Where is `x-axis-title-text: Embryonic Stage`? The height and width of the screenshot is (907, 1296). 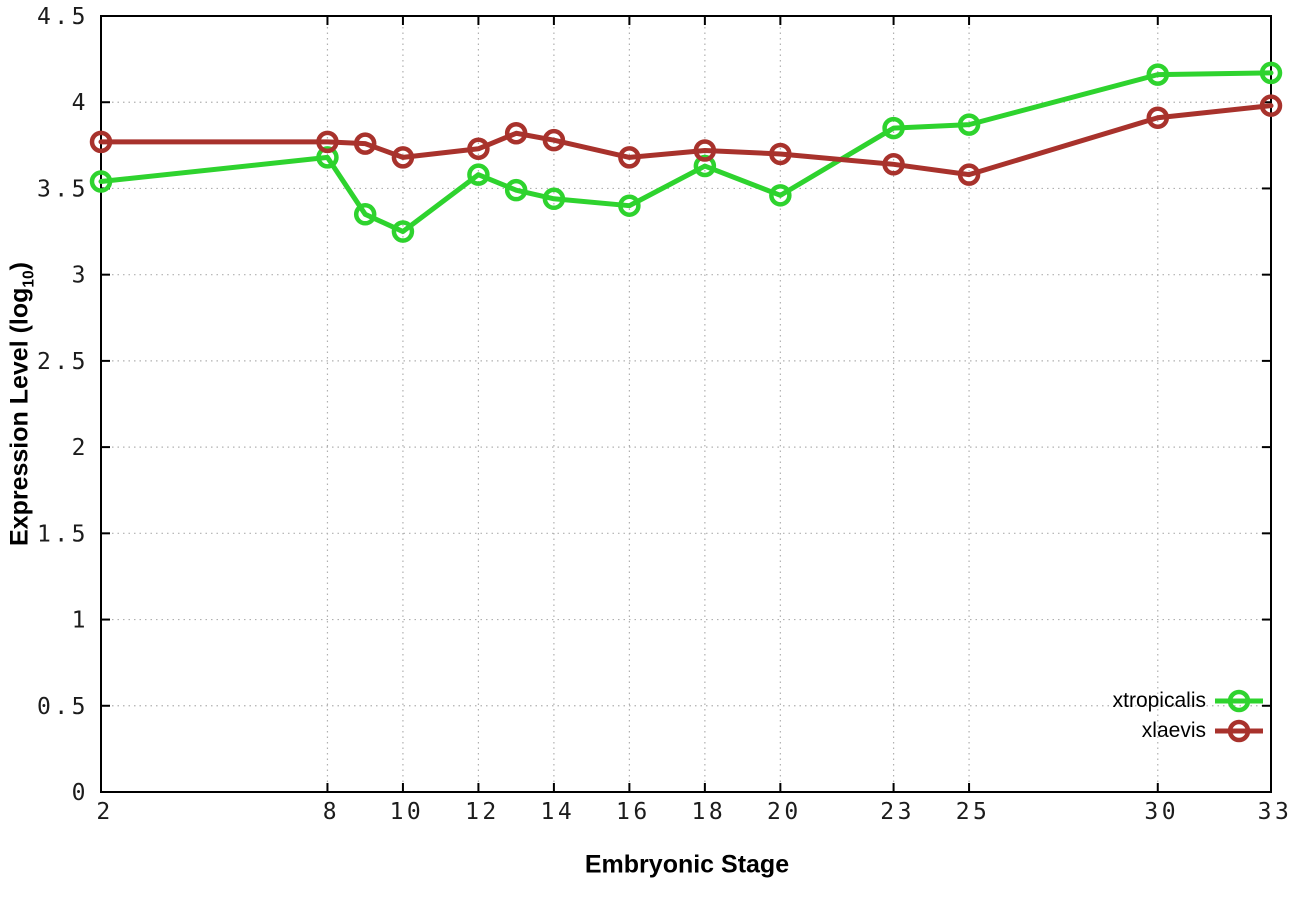 x-axis-title-text: Embryonic Stage is located at coordinates (687, 864).